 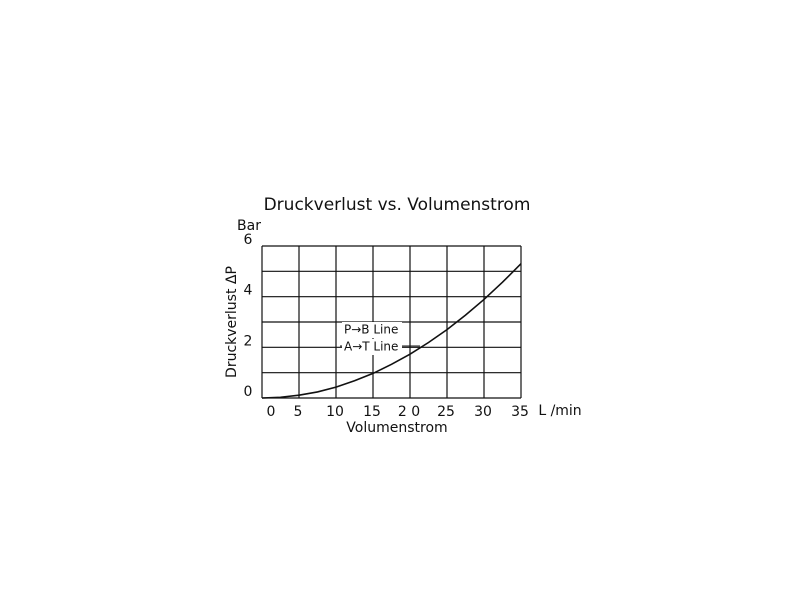 What do you see at coordinates (232, 322) in the screenshot?
I see `y-axis-label: Druckverlust ΔP` at bounding box center [232, 322].